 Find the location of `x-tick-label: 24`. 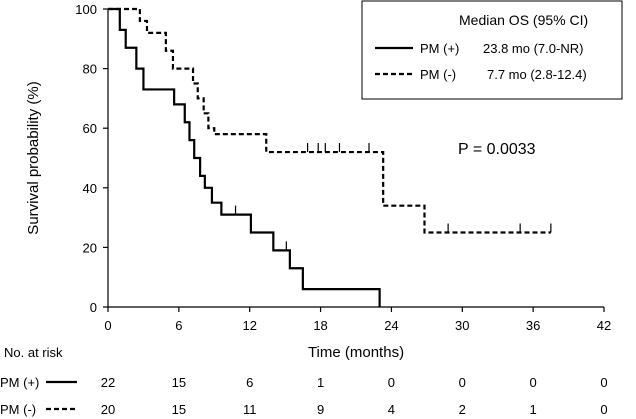

x-tick-label: 24 is located at coordinates (391, 325).